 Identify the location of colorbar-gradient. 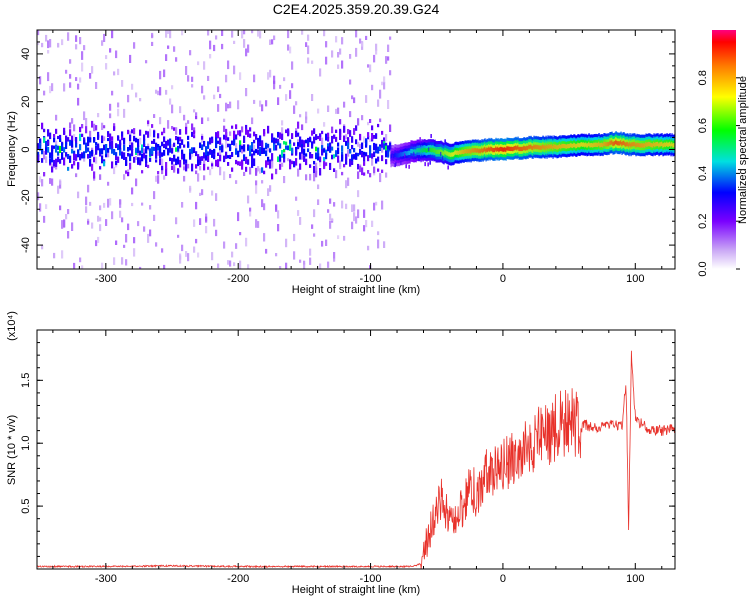
(724, 149).